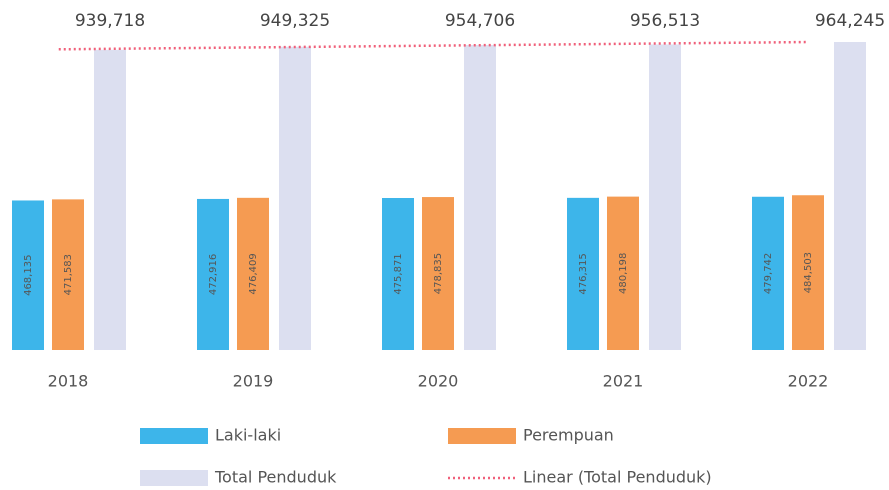  What do you see at coordinates (623, 381) in the screenshot?
I see `x-tick-label: 2021` at bounding box center [623, 381].